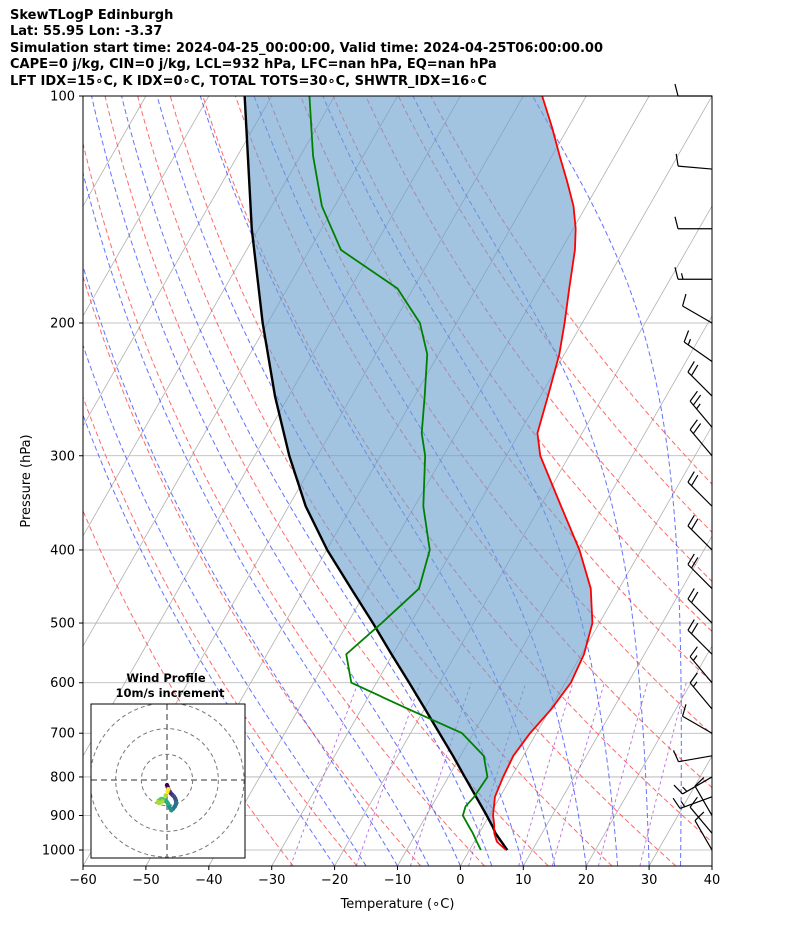  I want to click on x-tick-label: −60, so click(82, 880).